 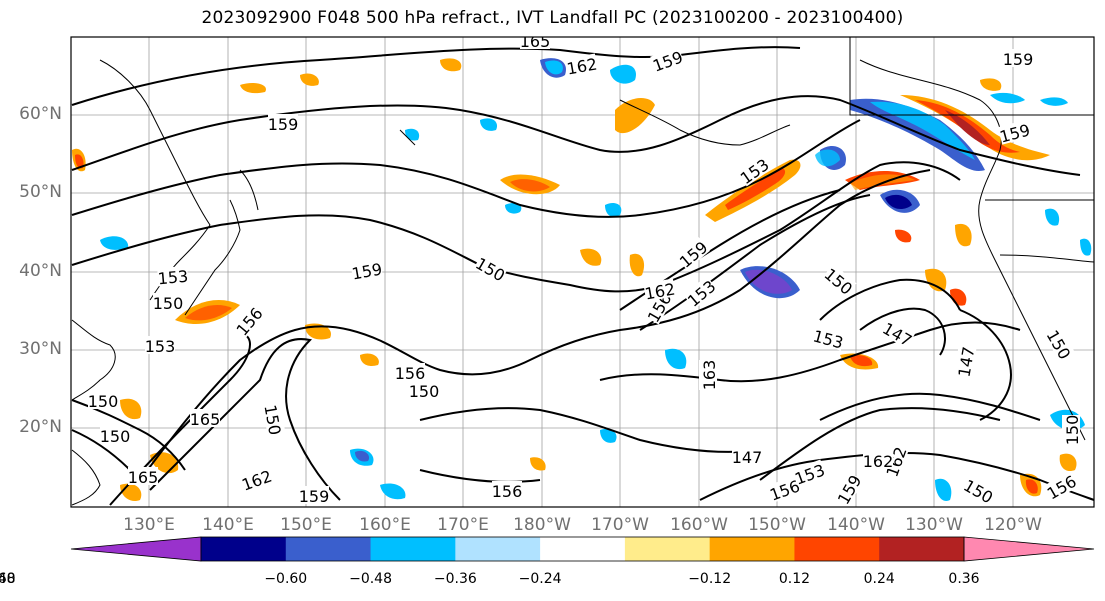 What do you see at coordinates (463, 525) in the screenshot?
I see `lon-label: 170°E` at bounding box center [463, 525].